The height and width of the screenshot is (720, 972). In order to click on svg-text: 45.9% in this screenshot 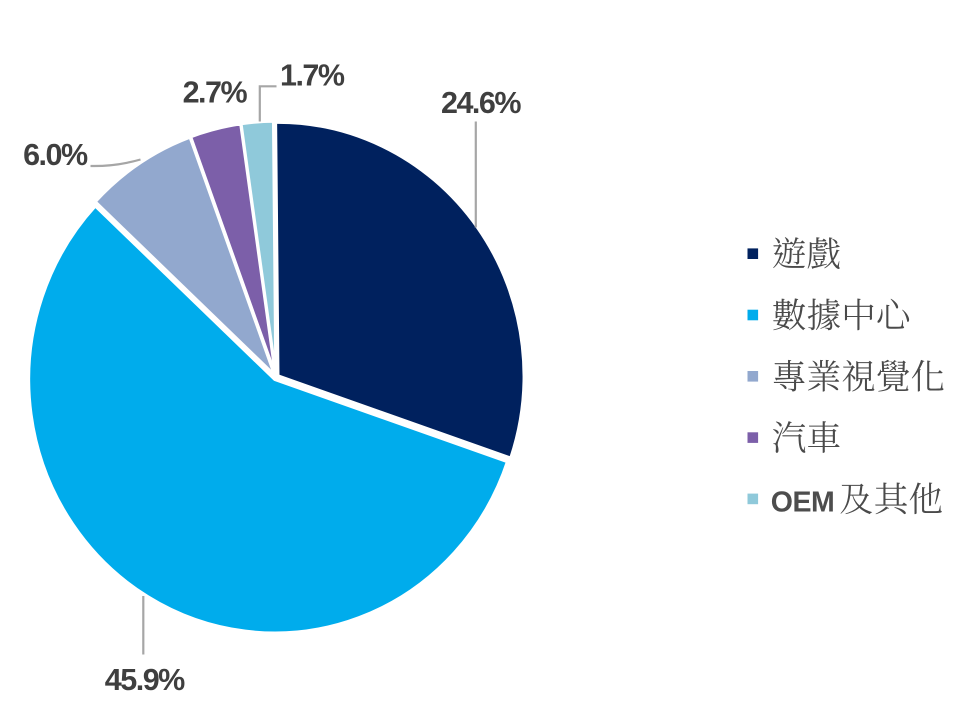, I will do `click(145, 680)`.